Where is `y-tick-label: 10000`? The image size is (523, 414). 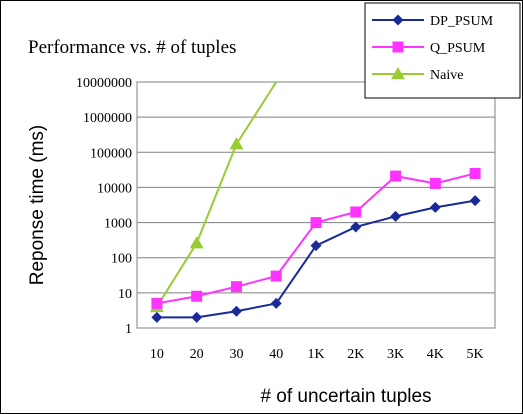 y-tick-label: 10000 is located at coordinates (114, 188).